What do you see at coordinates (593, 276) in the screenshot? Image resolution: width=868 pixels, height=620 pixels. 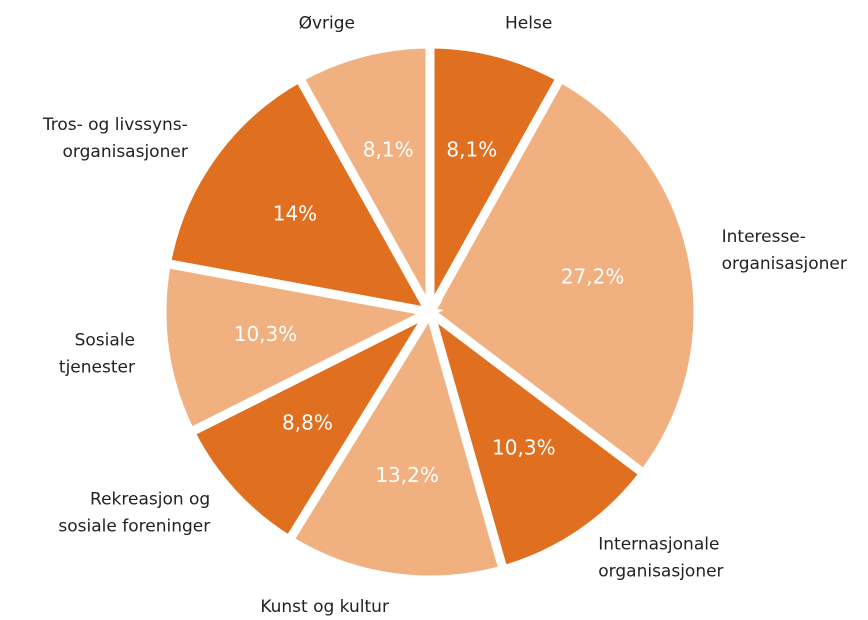 I see `value-label: 27,2%` at bounding box center [593, 276].